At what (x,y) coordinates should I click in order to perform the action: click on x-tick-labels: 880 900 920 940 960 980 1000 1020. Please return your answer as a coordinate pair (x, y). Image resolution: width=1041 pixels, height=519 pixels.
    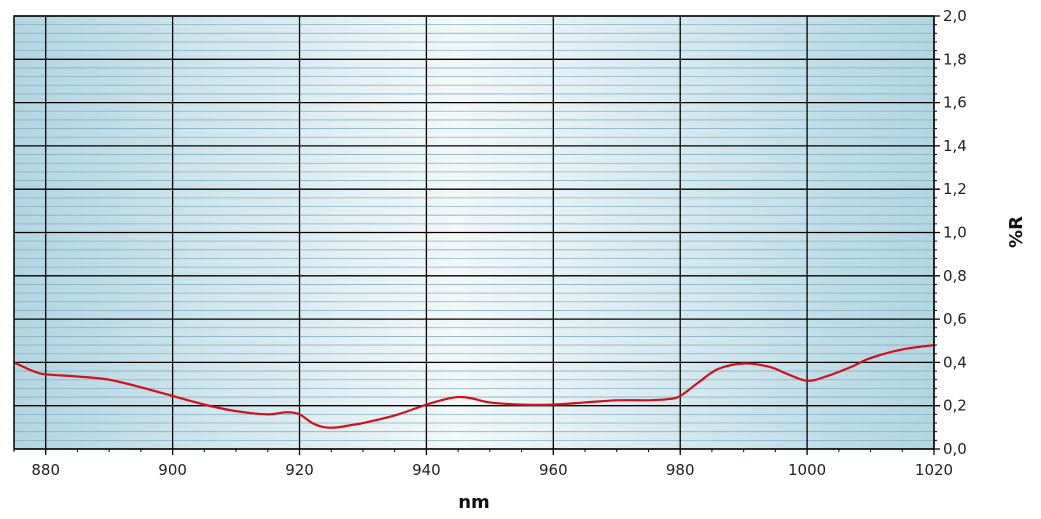
    Looking at the image, I should click on (492, 470).